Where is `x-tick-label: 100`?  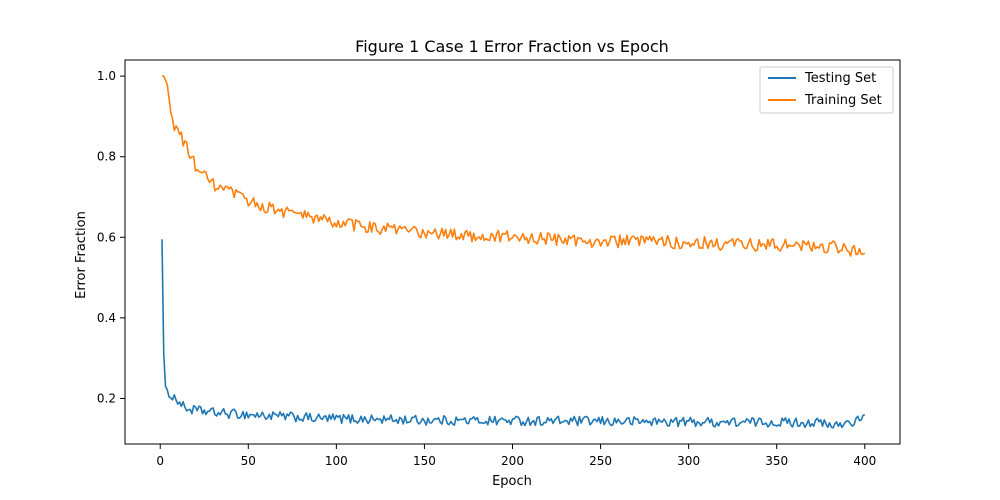 x-tick-label: 100 is located at coordinates (336, 461).